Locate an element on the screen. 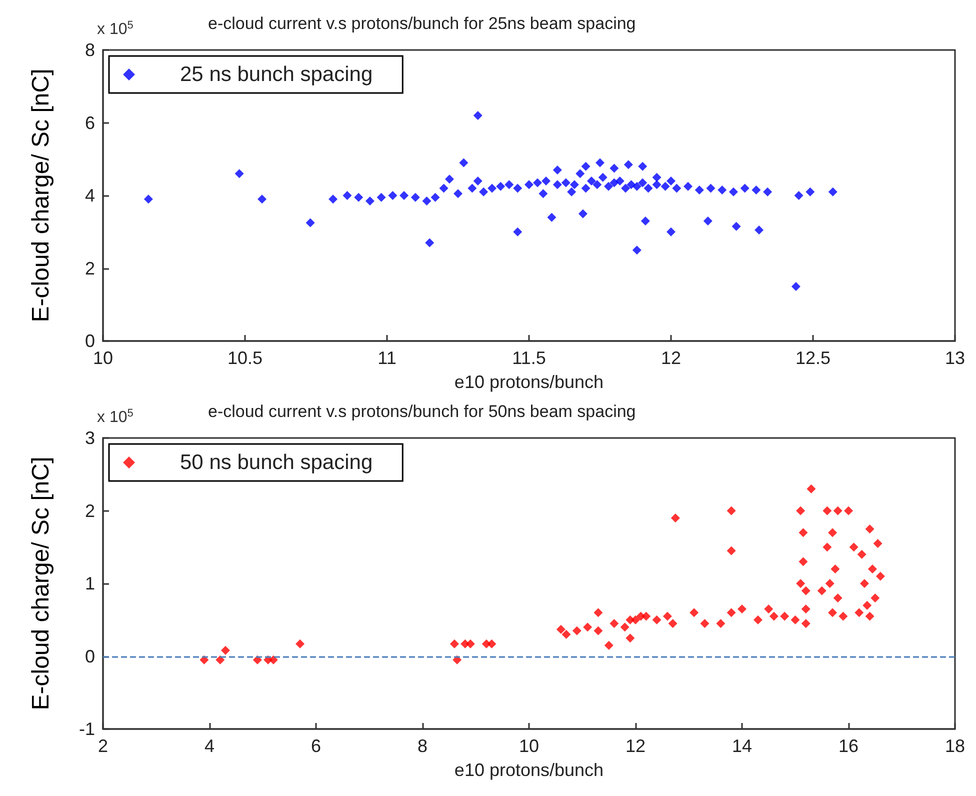 This screenshot has width=976, height=796. chart-title: e-cloud current v.s protons/bunch for 25ns beam spacing is located at coordinates (422, 23).